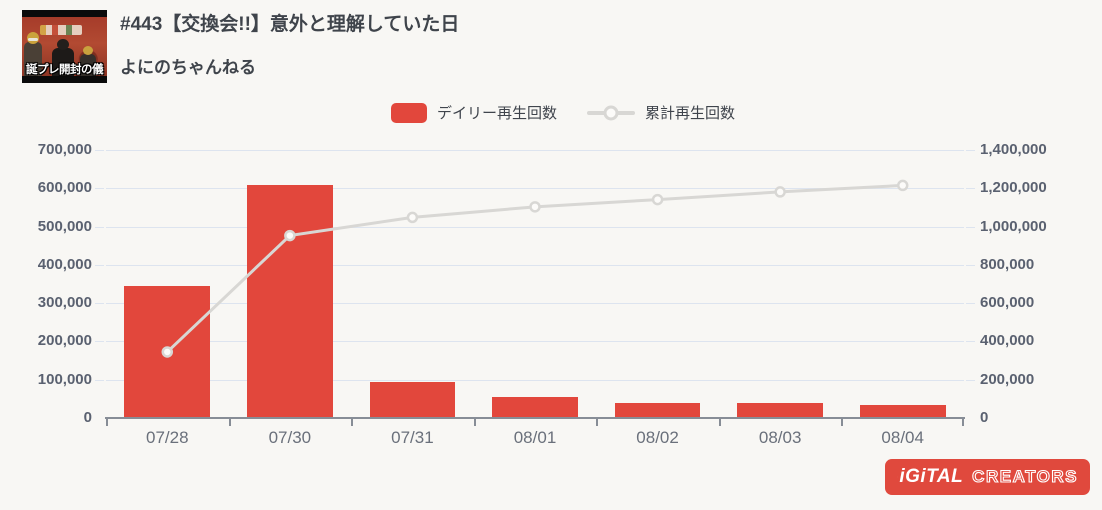 The height and width of the screenshot is (510, 1102). Describe the element at coordinates (1007, 303) in the screenshot. I see `y-tick-label-right: 600,000` at that location.